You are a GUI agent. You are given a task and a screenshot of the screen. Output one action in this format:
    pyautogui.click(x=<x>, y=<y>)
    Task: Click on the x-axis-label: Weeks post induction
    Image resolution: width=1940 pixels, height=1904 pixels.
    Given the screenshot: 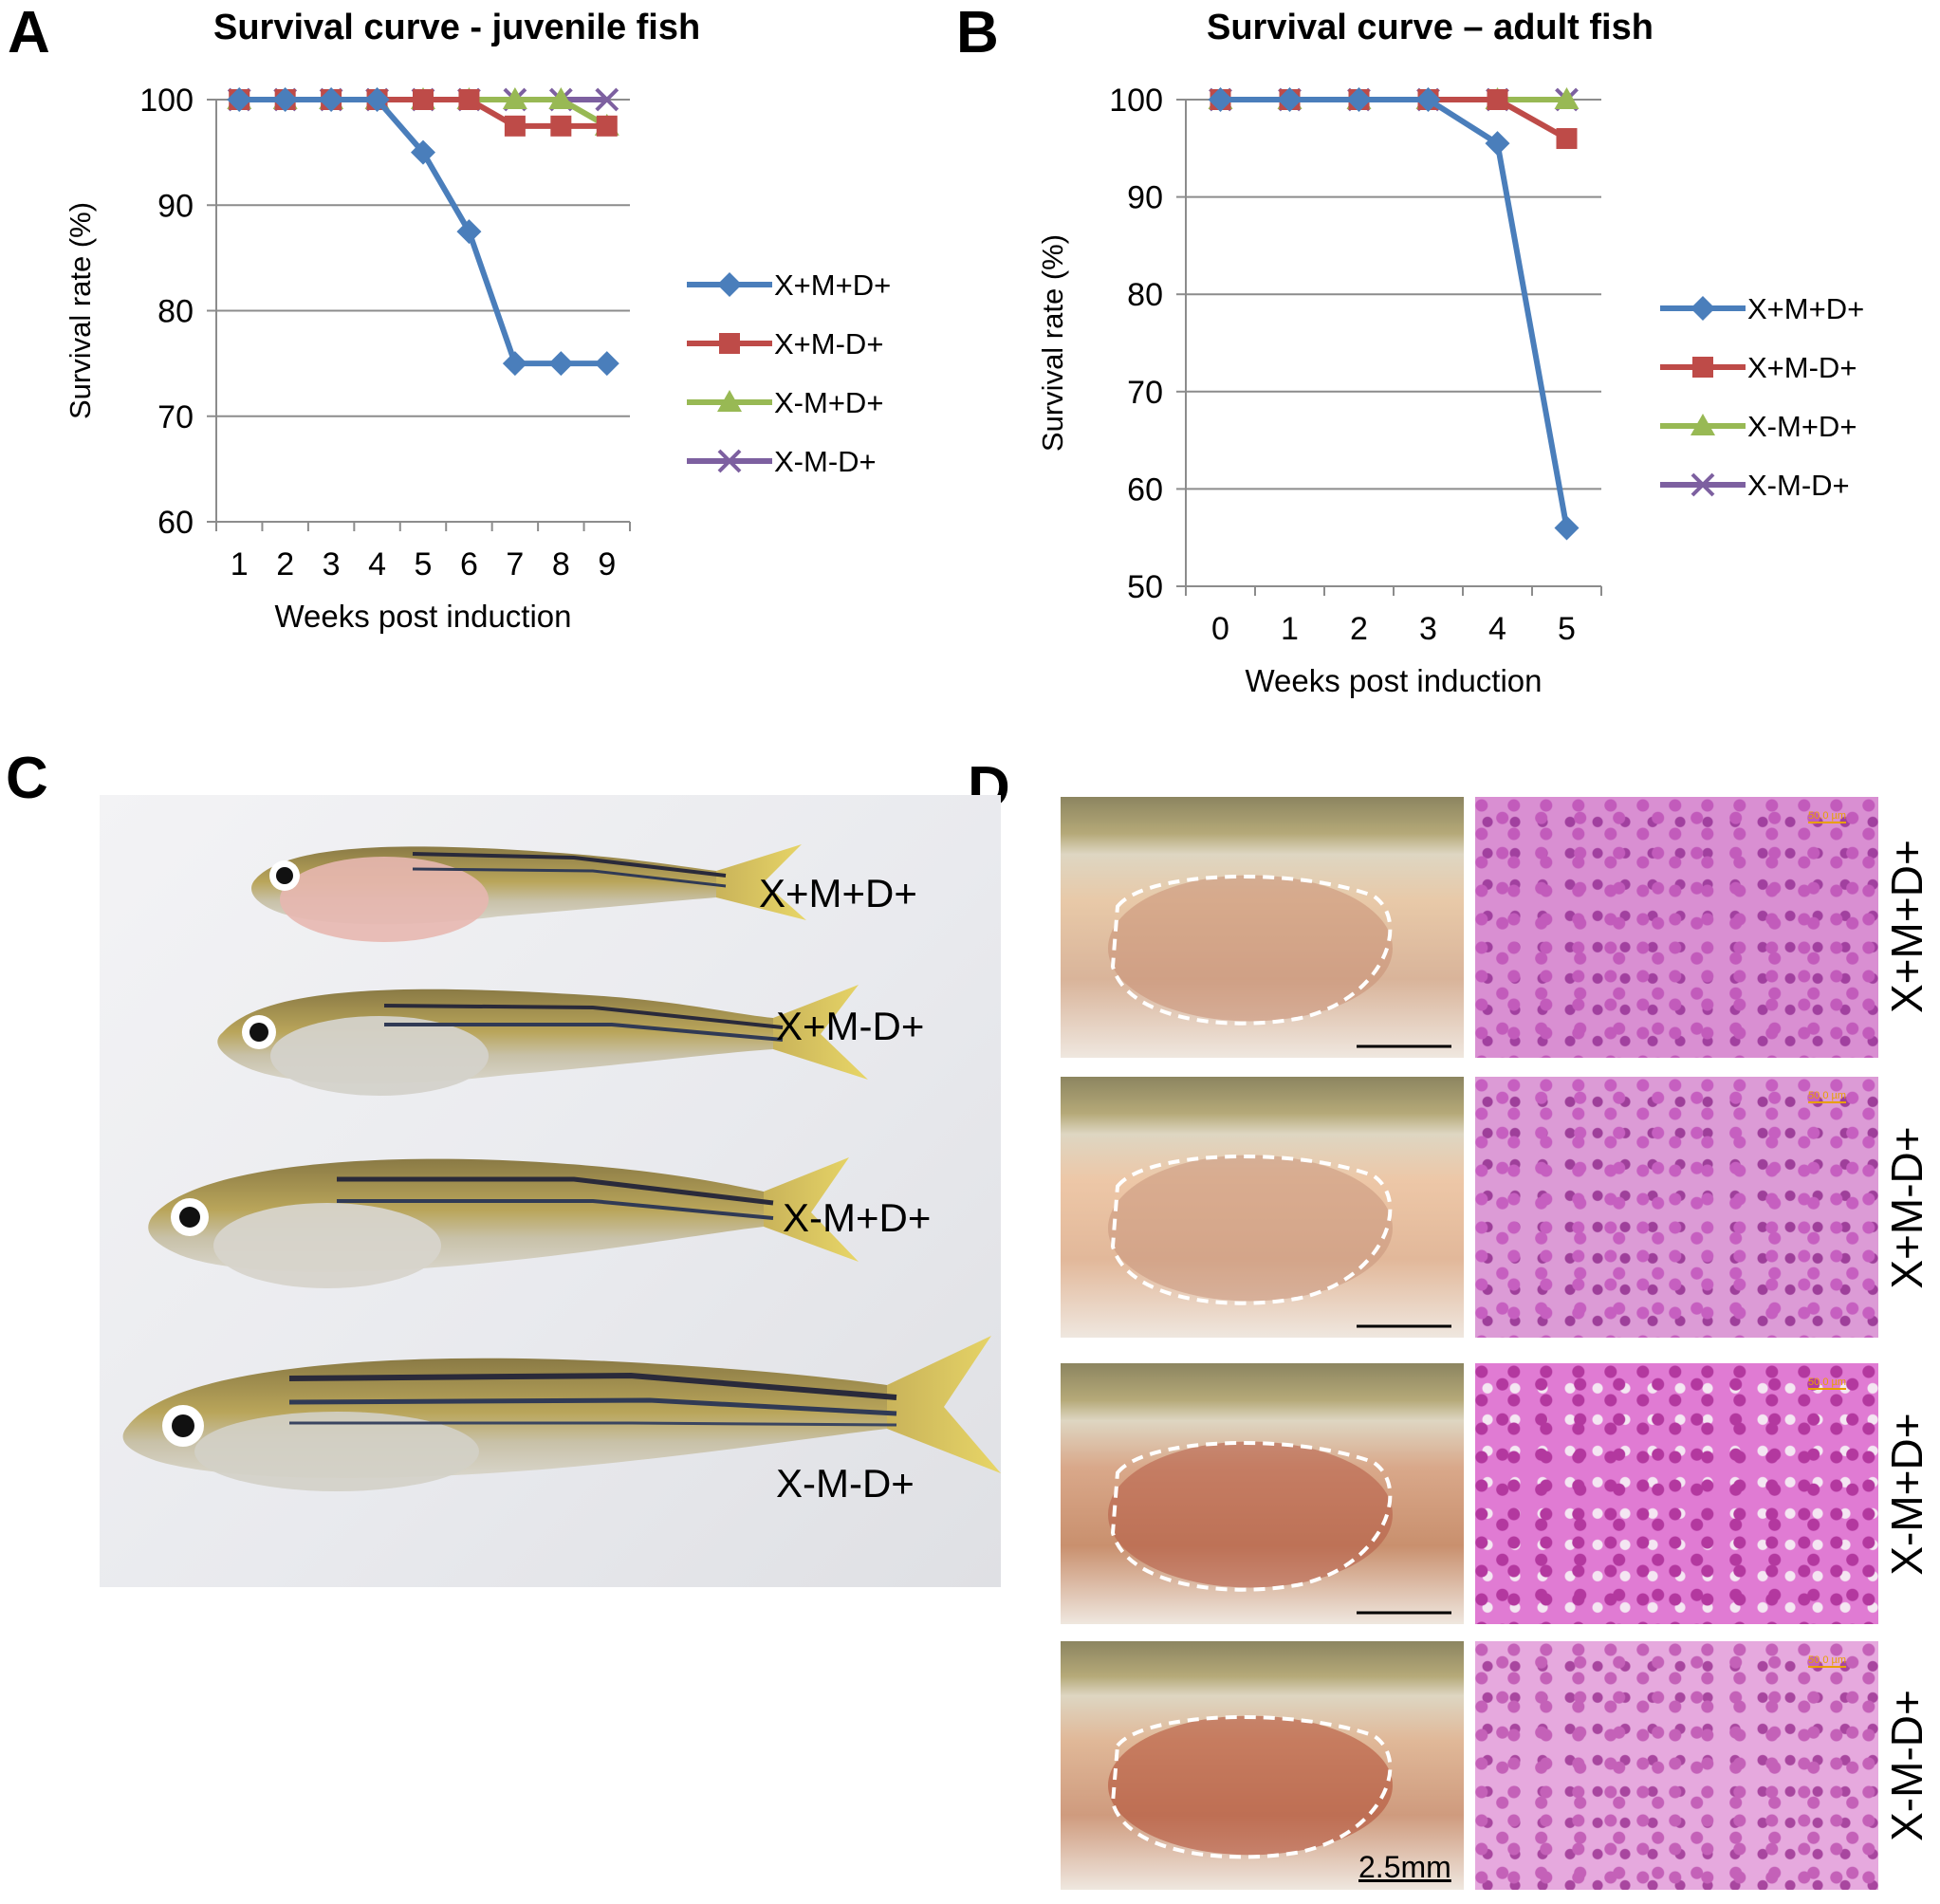 What is the action you would take?
    pyautogui.click(x=423, y=616)
    